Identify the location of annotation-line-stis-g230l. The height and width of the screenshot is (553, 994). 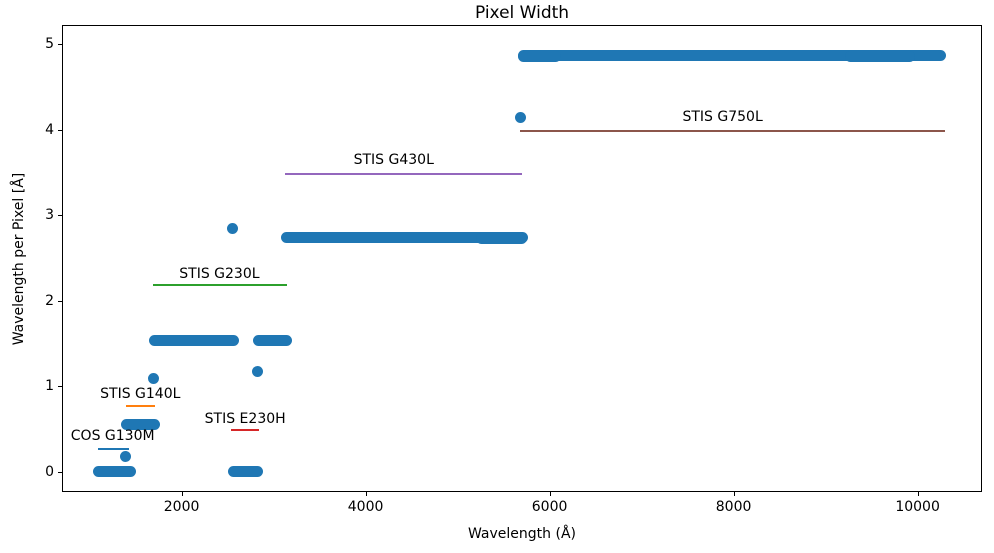
(219, 284).